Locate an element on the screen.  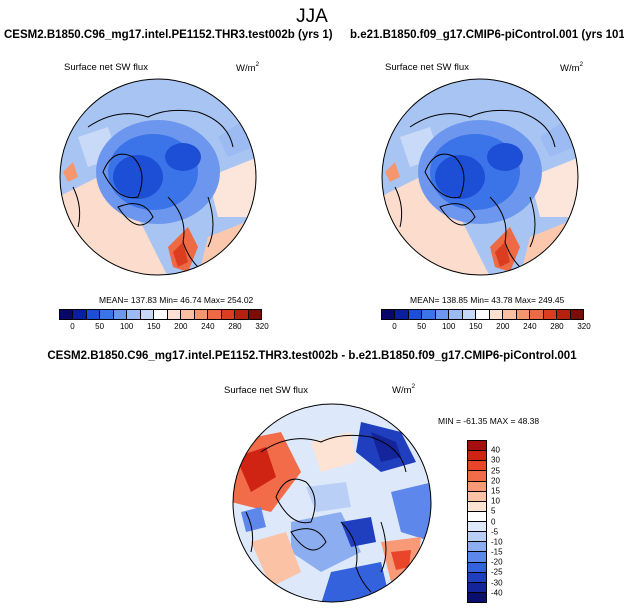
diff-colorbar-tick-label: -5 is located at coordinates (495, 532).